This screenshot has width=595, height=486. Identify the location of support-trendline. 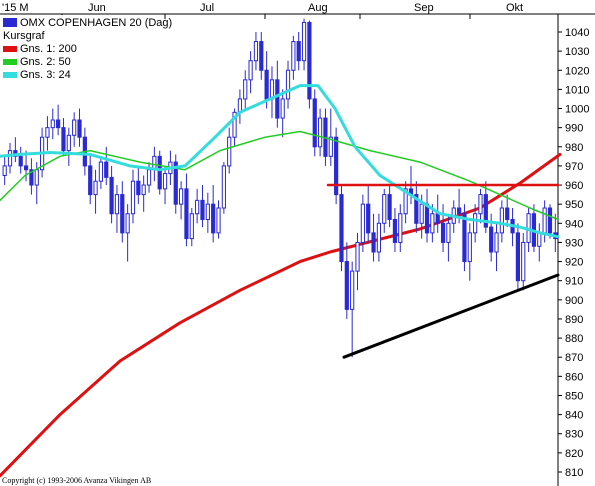
(451, 316).